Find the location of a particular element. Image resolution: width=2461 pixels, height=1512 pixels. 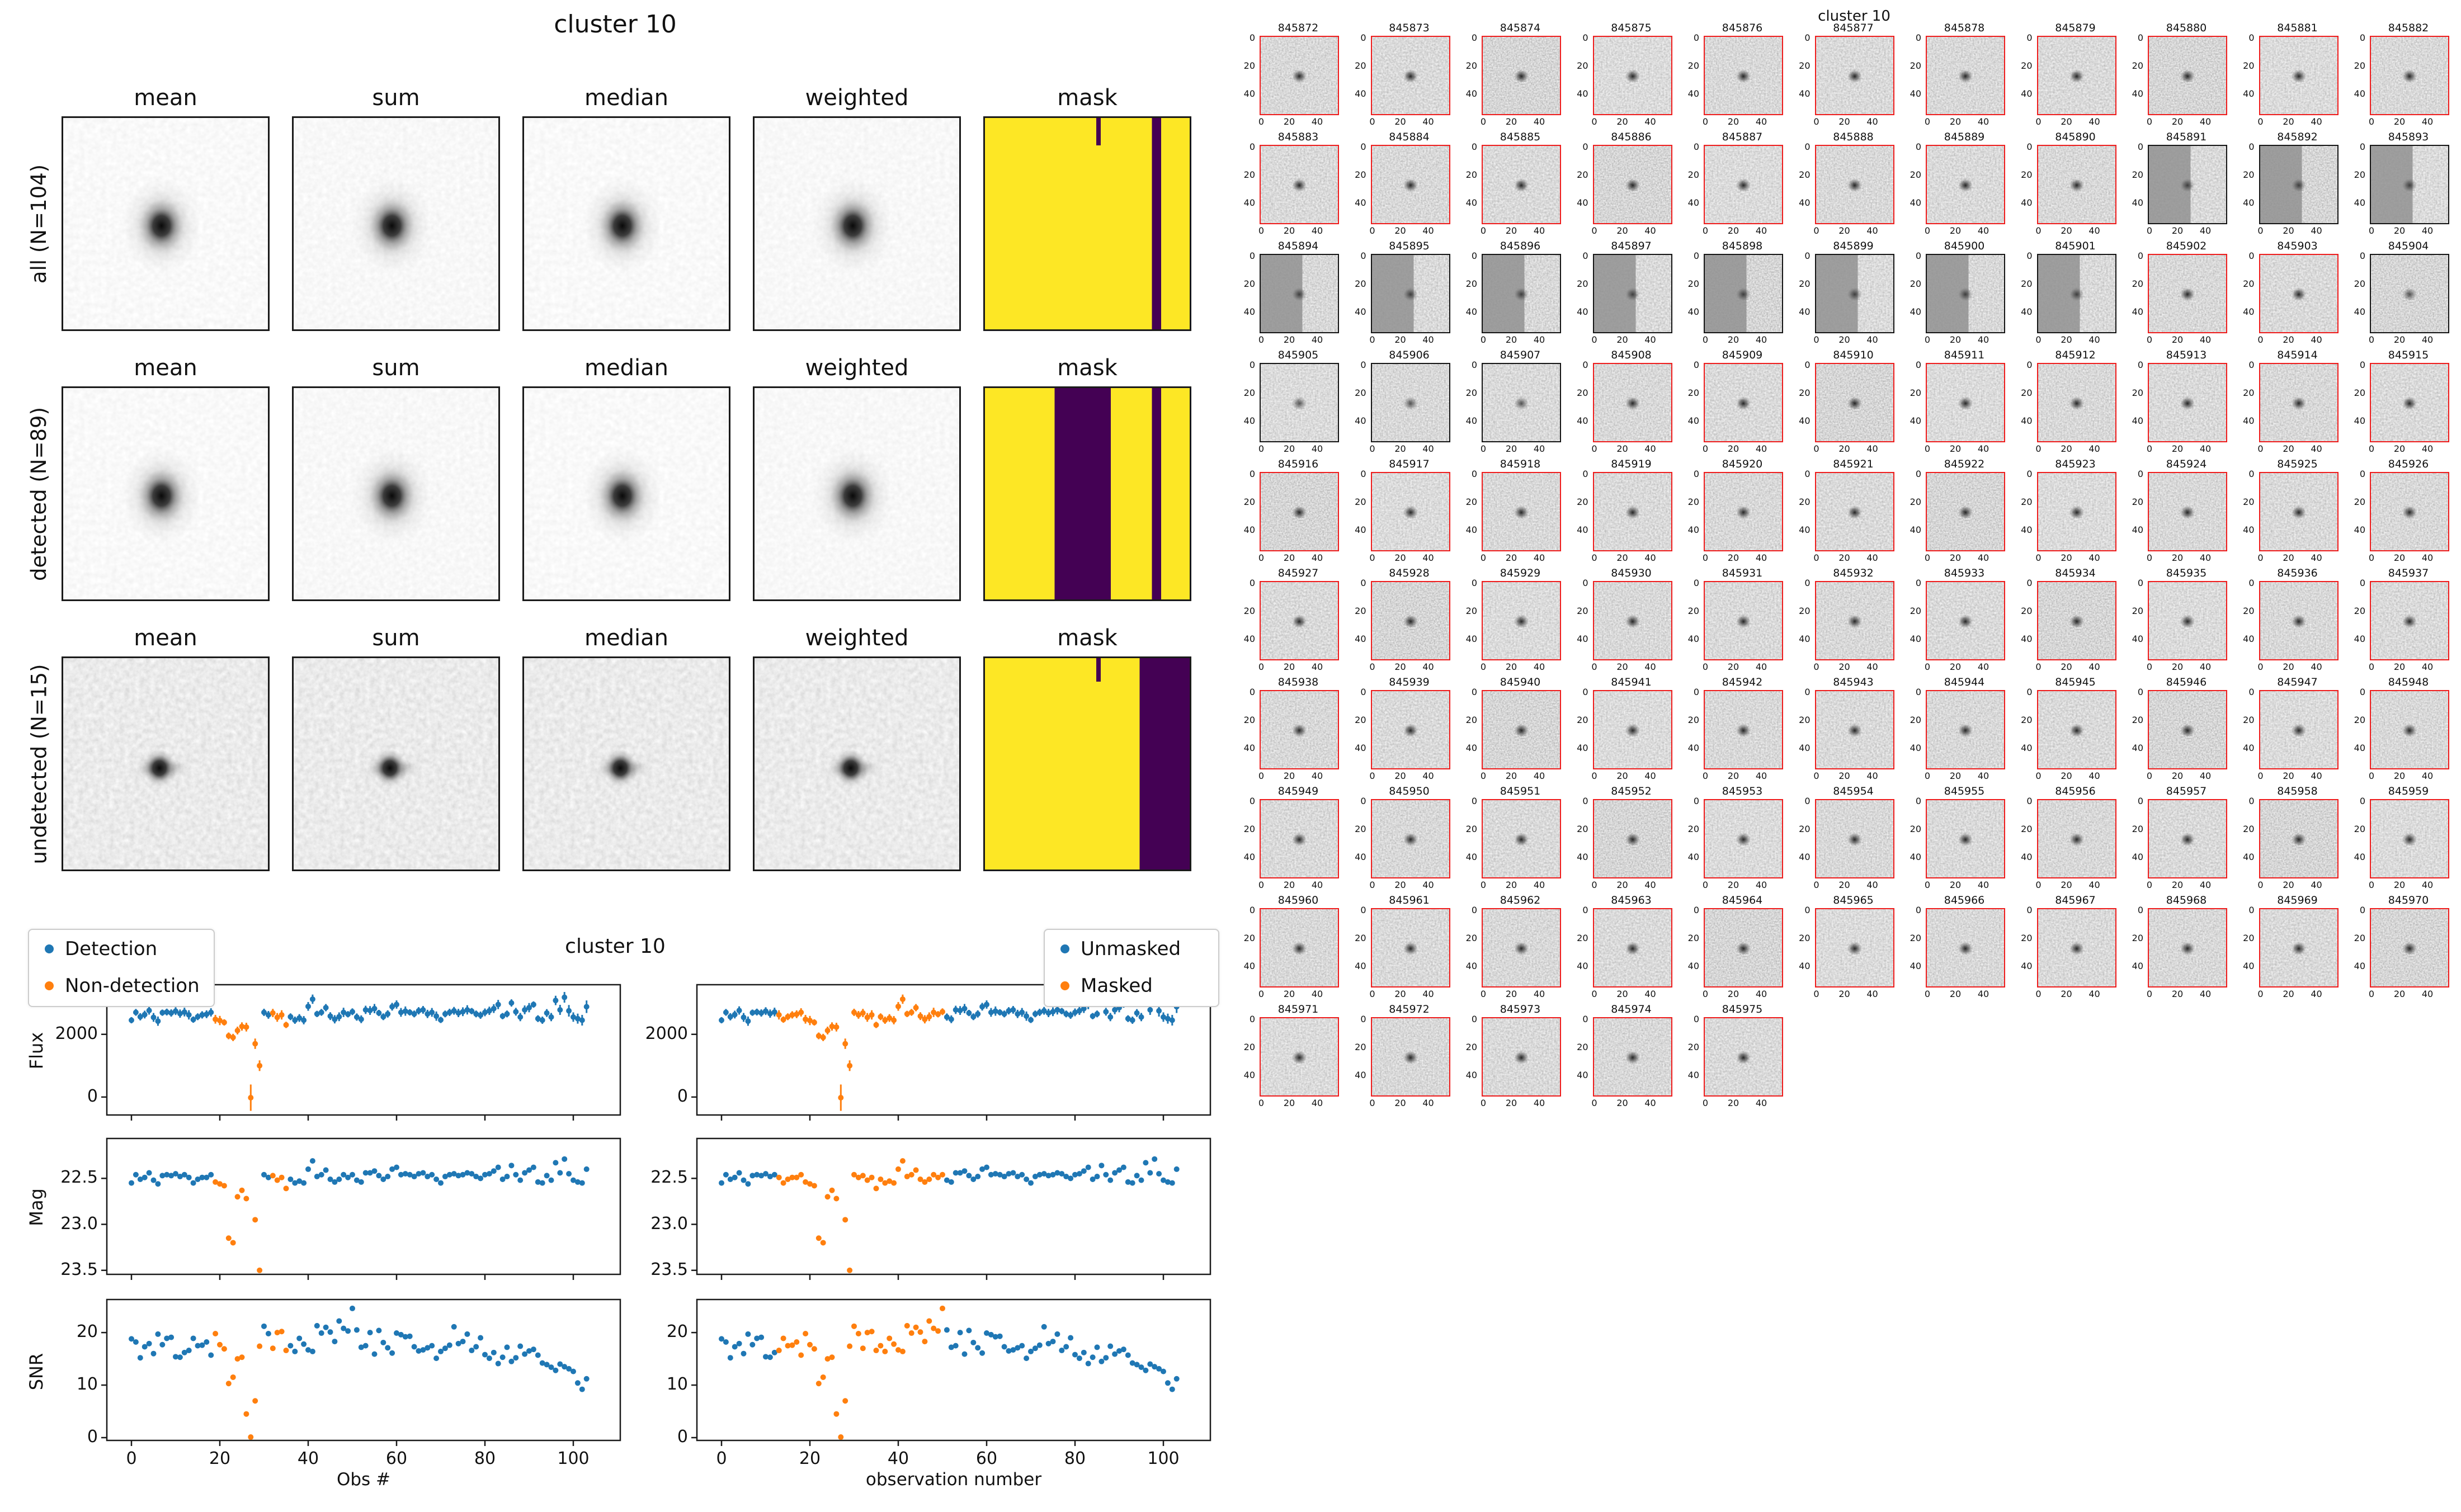

stamp-title: 845876 is located at coordinates (1742, 28).